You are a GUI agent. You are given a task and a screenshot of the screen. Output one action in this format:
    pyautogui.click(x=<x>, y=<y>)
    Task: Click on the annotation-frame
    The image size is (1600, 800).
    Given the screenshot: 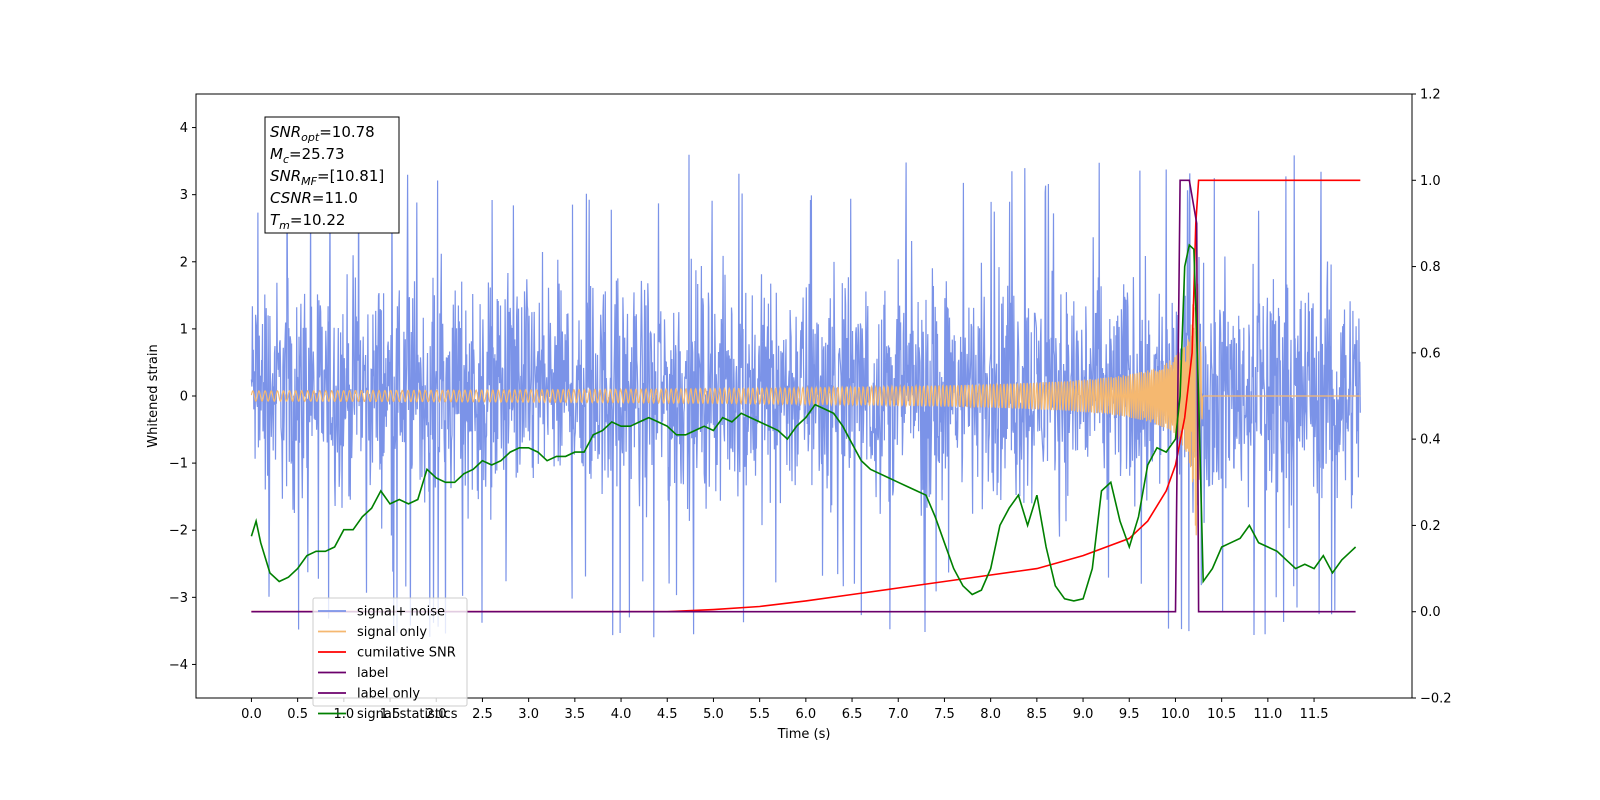 What is the action you would take?
    pyautogui.click(x=332, y=175)
    